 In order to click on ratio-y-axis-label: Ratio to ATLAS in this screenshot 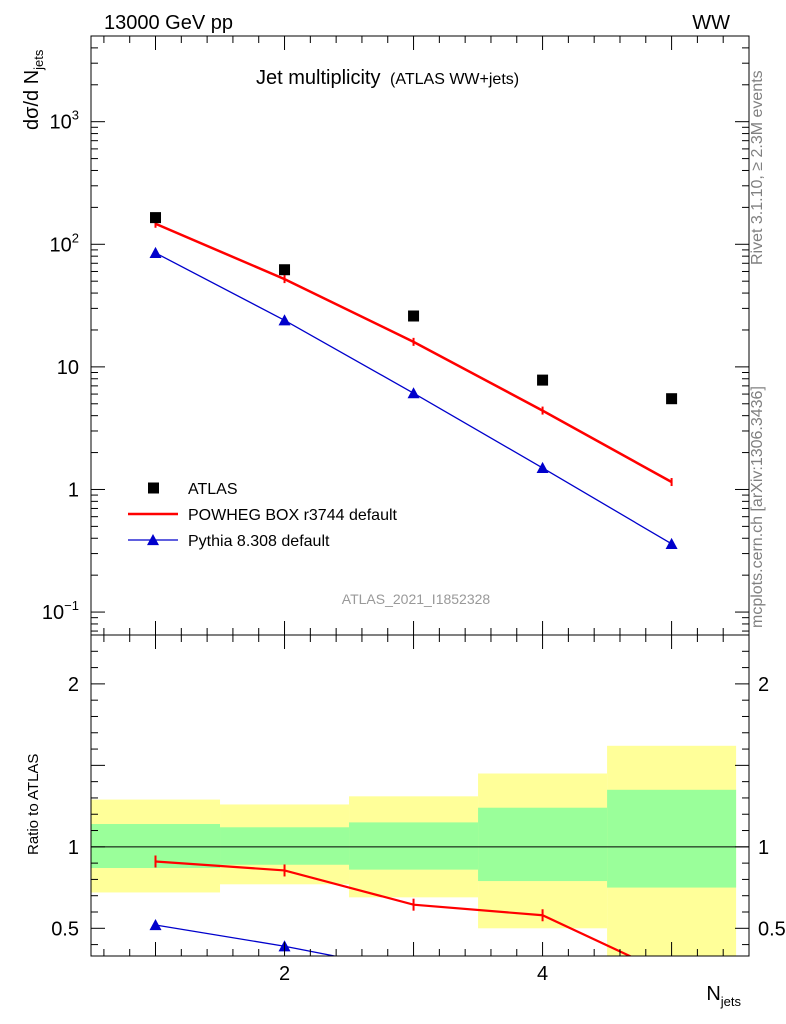, I will do `click(33, 804)`.